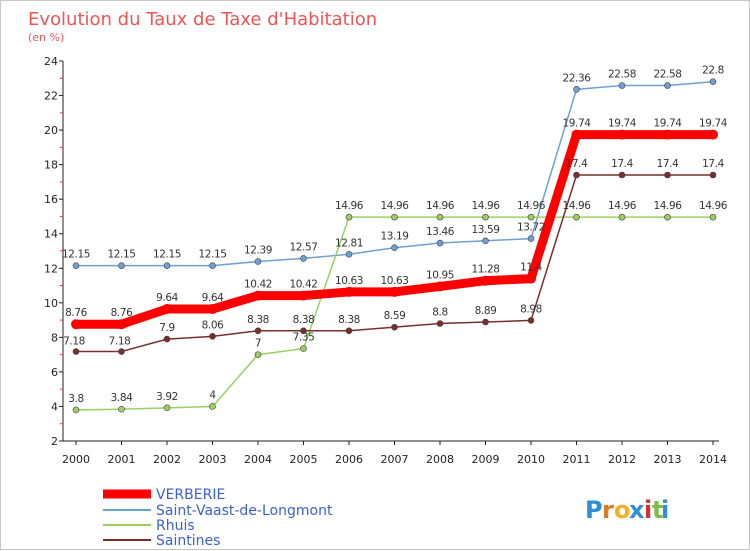 This screenshot has height=551, width=750. Describe the element at coordinates (608, 510) in the screenshot. I see `logo-letter: r` at that location.